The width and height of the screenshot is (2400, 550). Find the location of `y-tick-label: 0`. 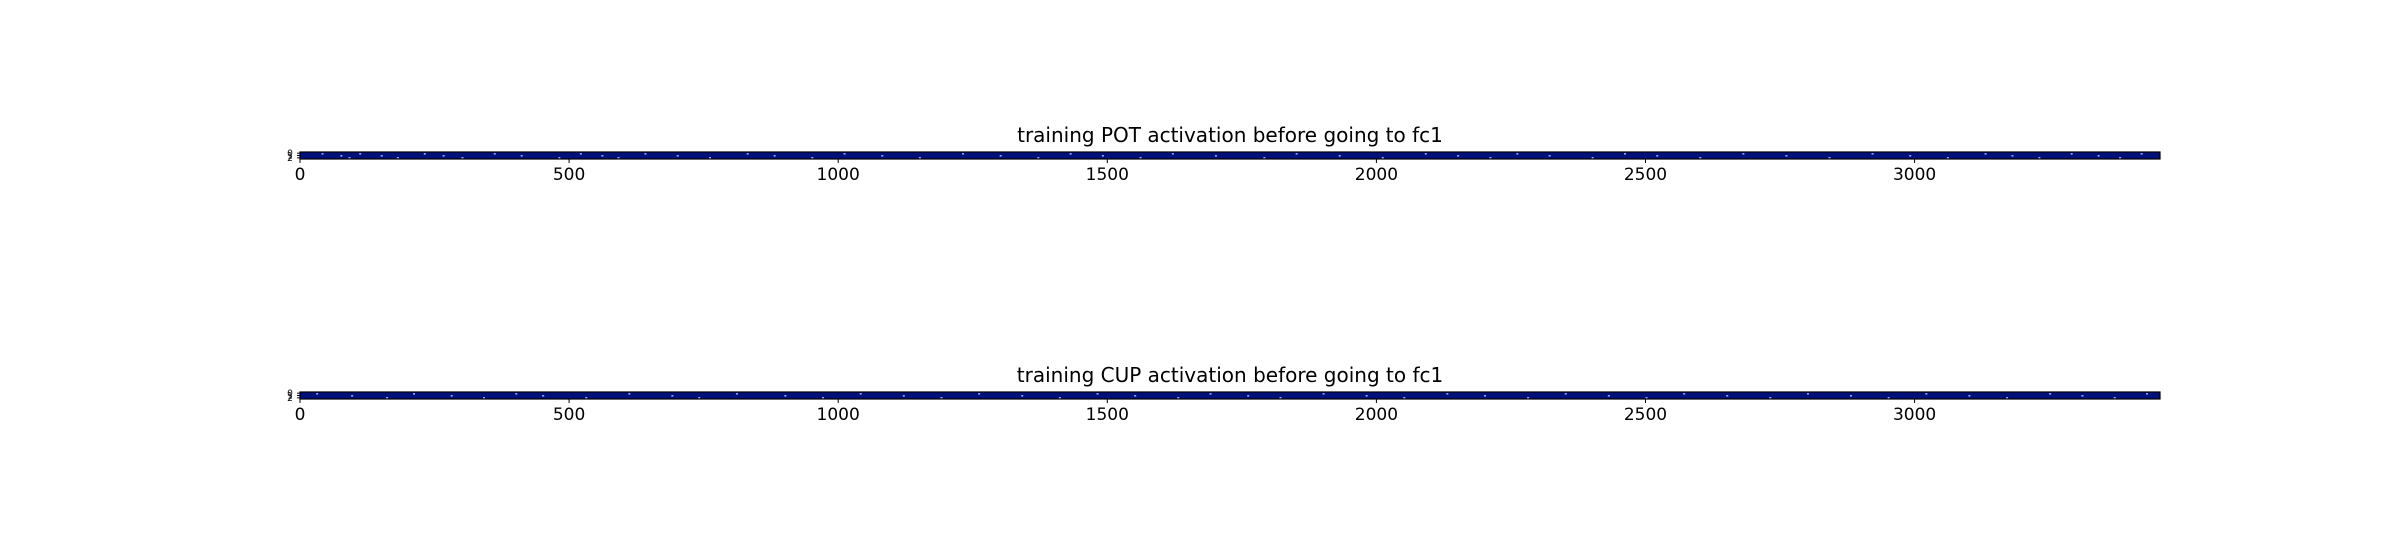

y-tick-label: 0 is located at coordinates (290, 394).